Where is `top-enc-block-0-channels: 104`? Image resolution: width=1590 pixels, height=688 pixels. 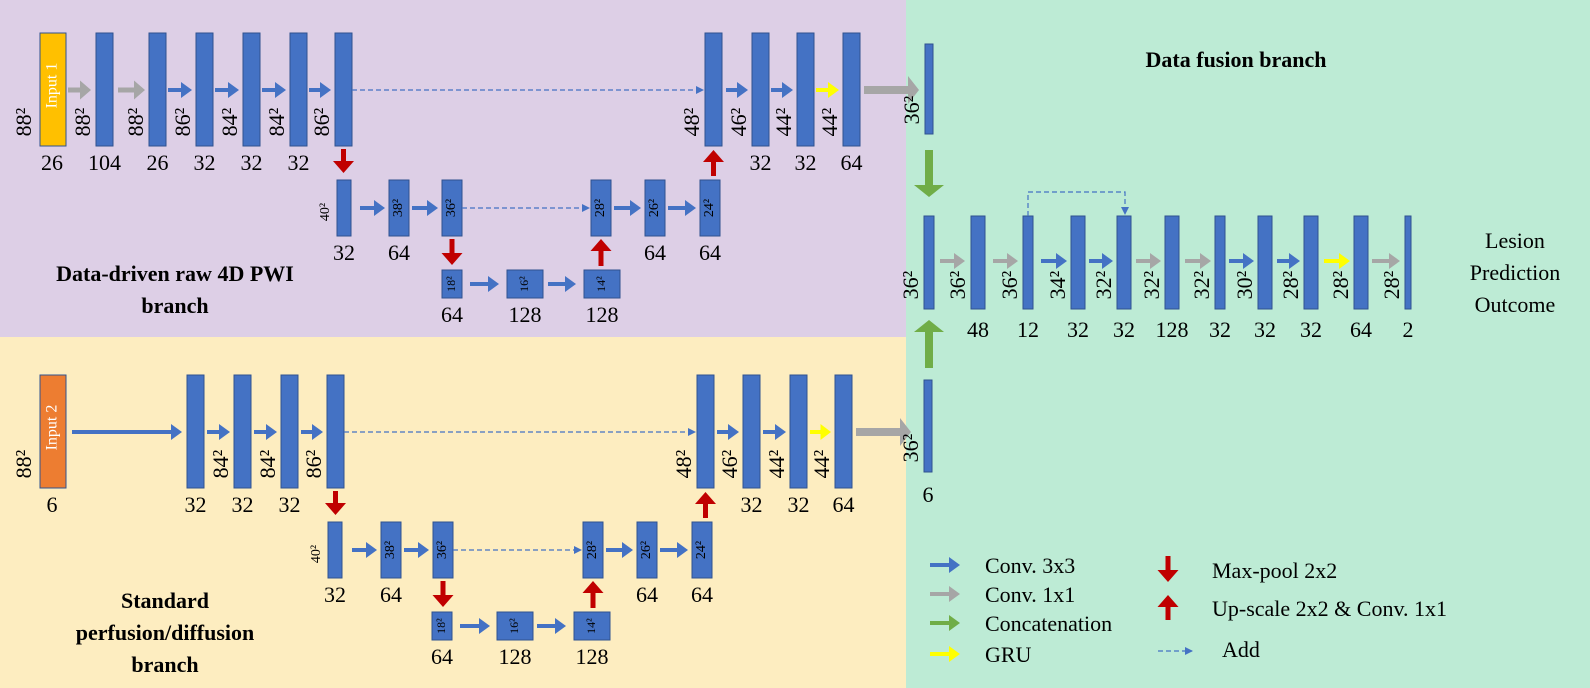 top-enc-block-0-channels: 104 is located at coordinates (104, 162).